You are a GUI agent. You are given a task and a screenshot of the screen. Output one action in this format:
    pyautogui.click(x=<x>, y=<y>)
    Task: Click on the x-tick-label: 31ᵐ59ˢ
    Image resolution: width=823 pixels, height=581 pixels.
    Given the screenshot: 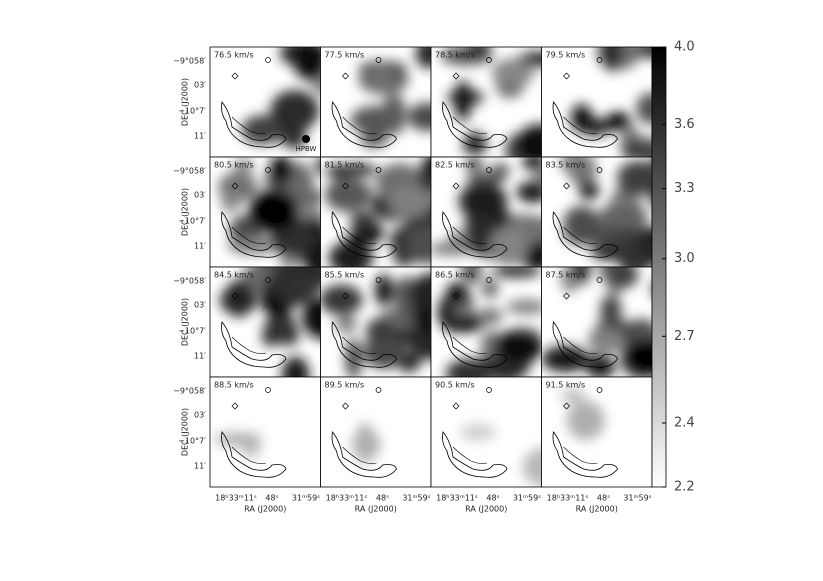 What is the action you would take?
    pyautogui.click(x=416, y=498)
    